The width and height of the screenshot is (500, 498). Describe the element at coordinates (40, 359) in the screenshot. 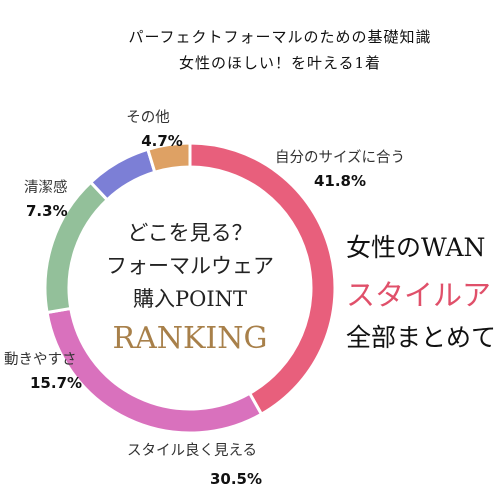

I see `slice-label-3: 動きやすさ` at that location.